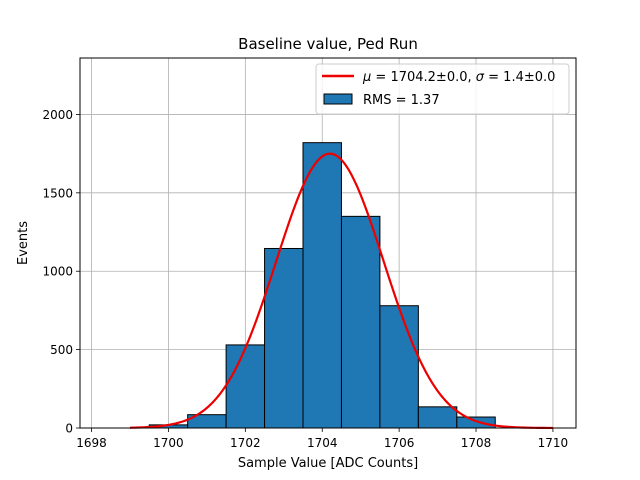  Describe the element at coordinates (366, 77) in the screenshot. I see `legend-fit-mu-symbol: μ` at that location.